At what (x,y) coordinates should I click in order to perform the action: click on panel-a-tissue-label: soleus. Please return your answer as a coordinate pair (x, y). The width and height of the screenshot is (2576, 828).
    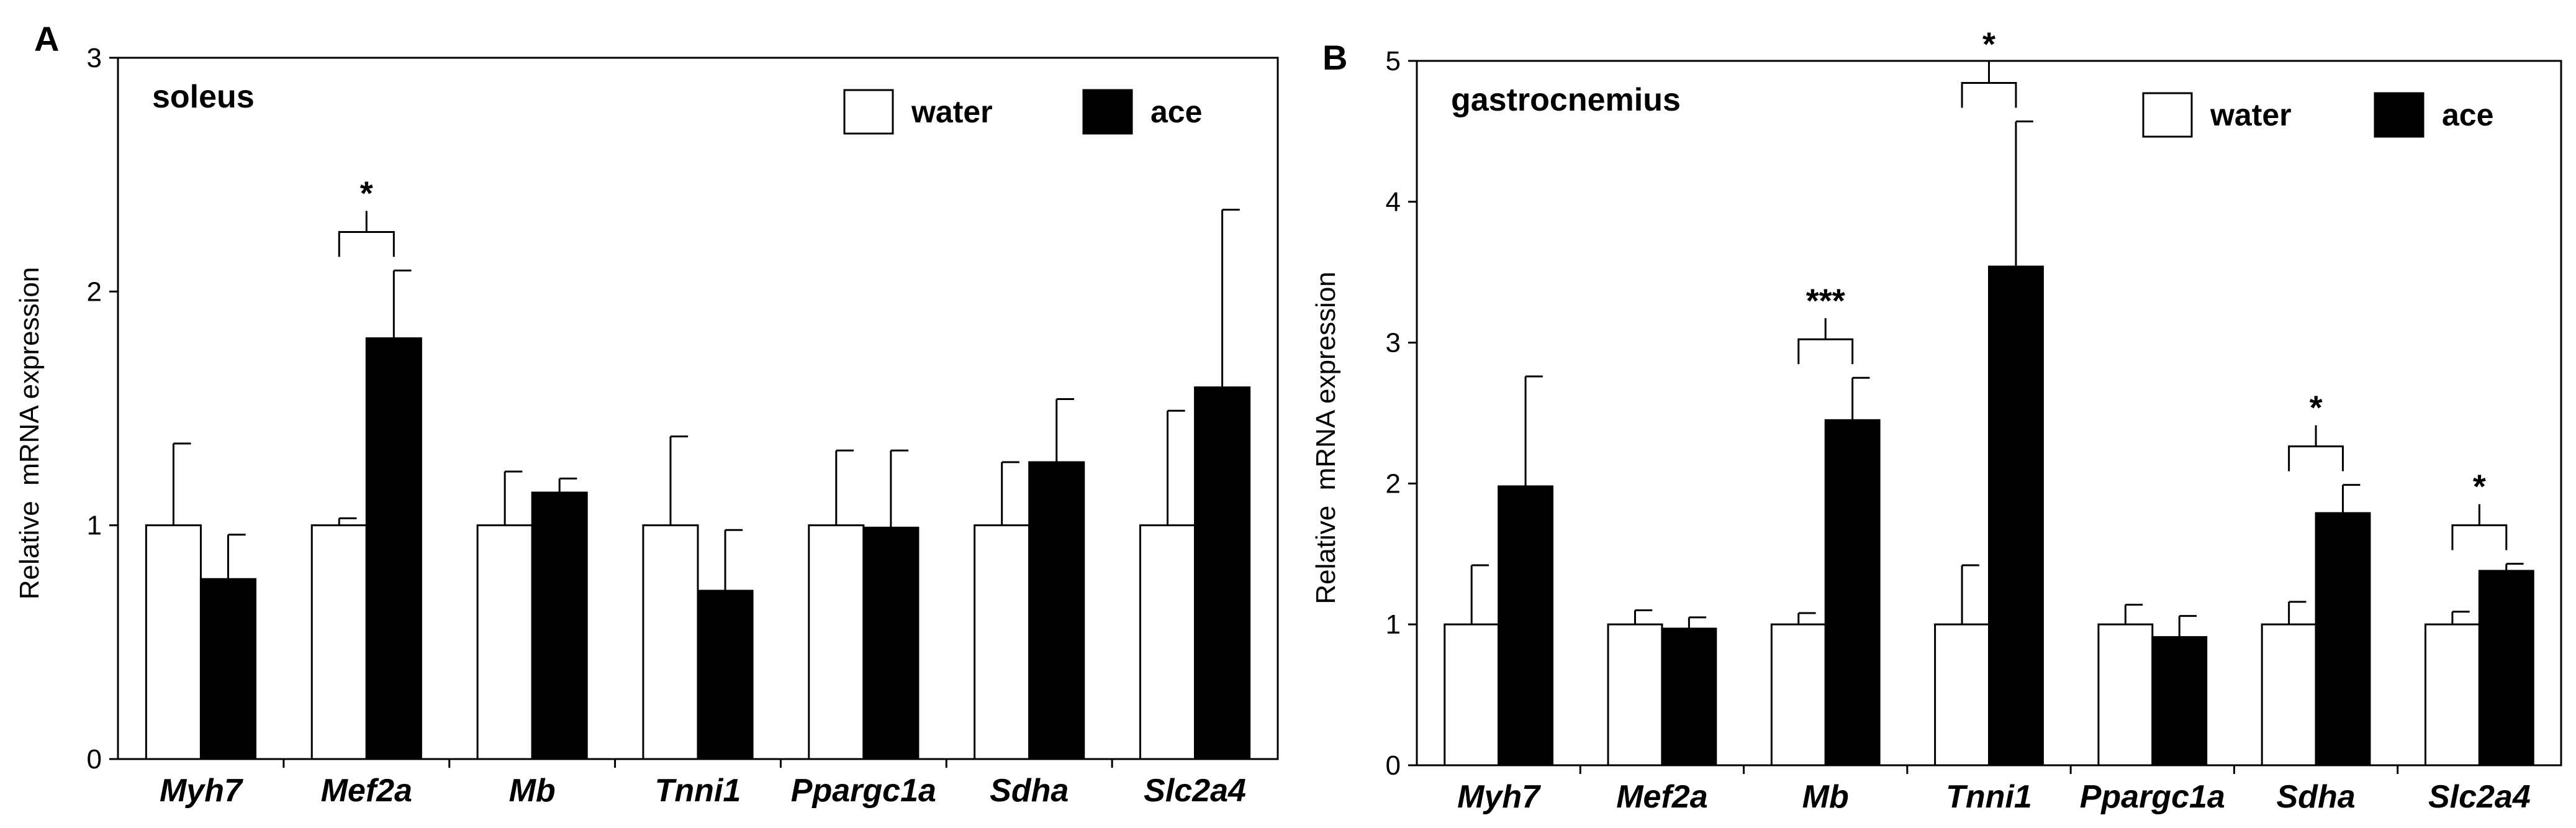
    Looking at the image, I should click on (203, 97).